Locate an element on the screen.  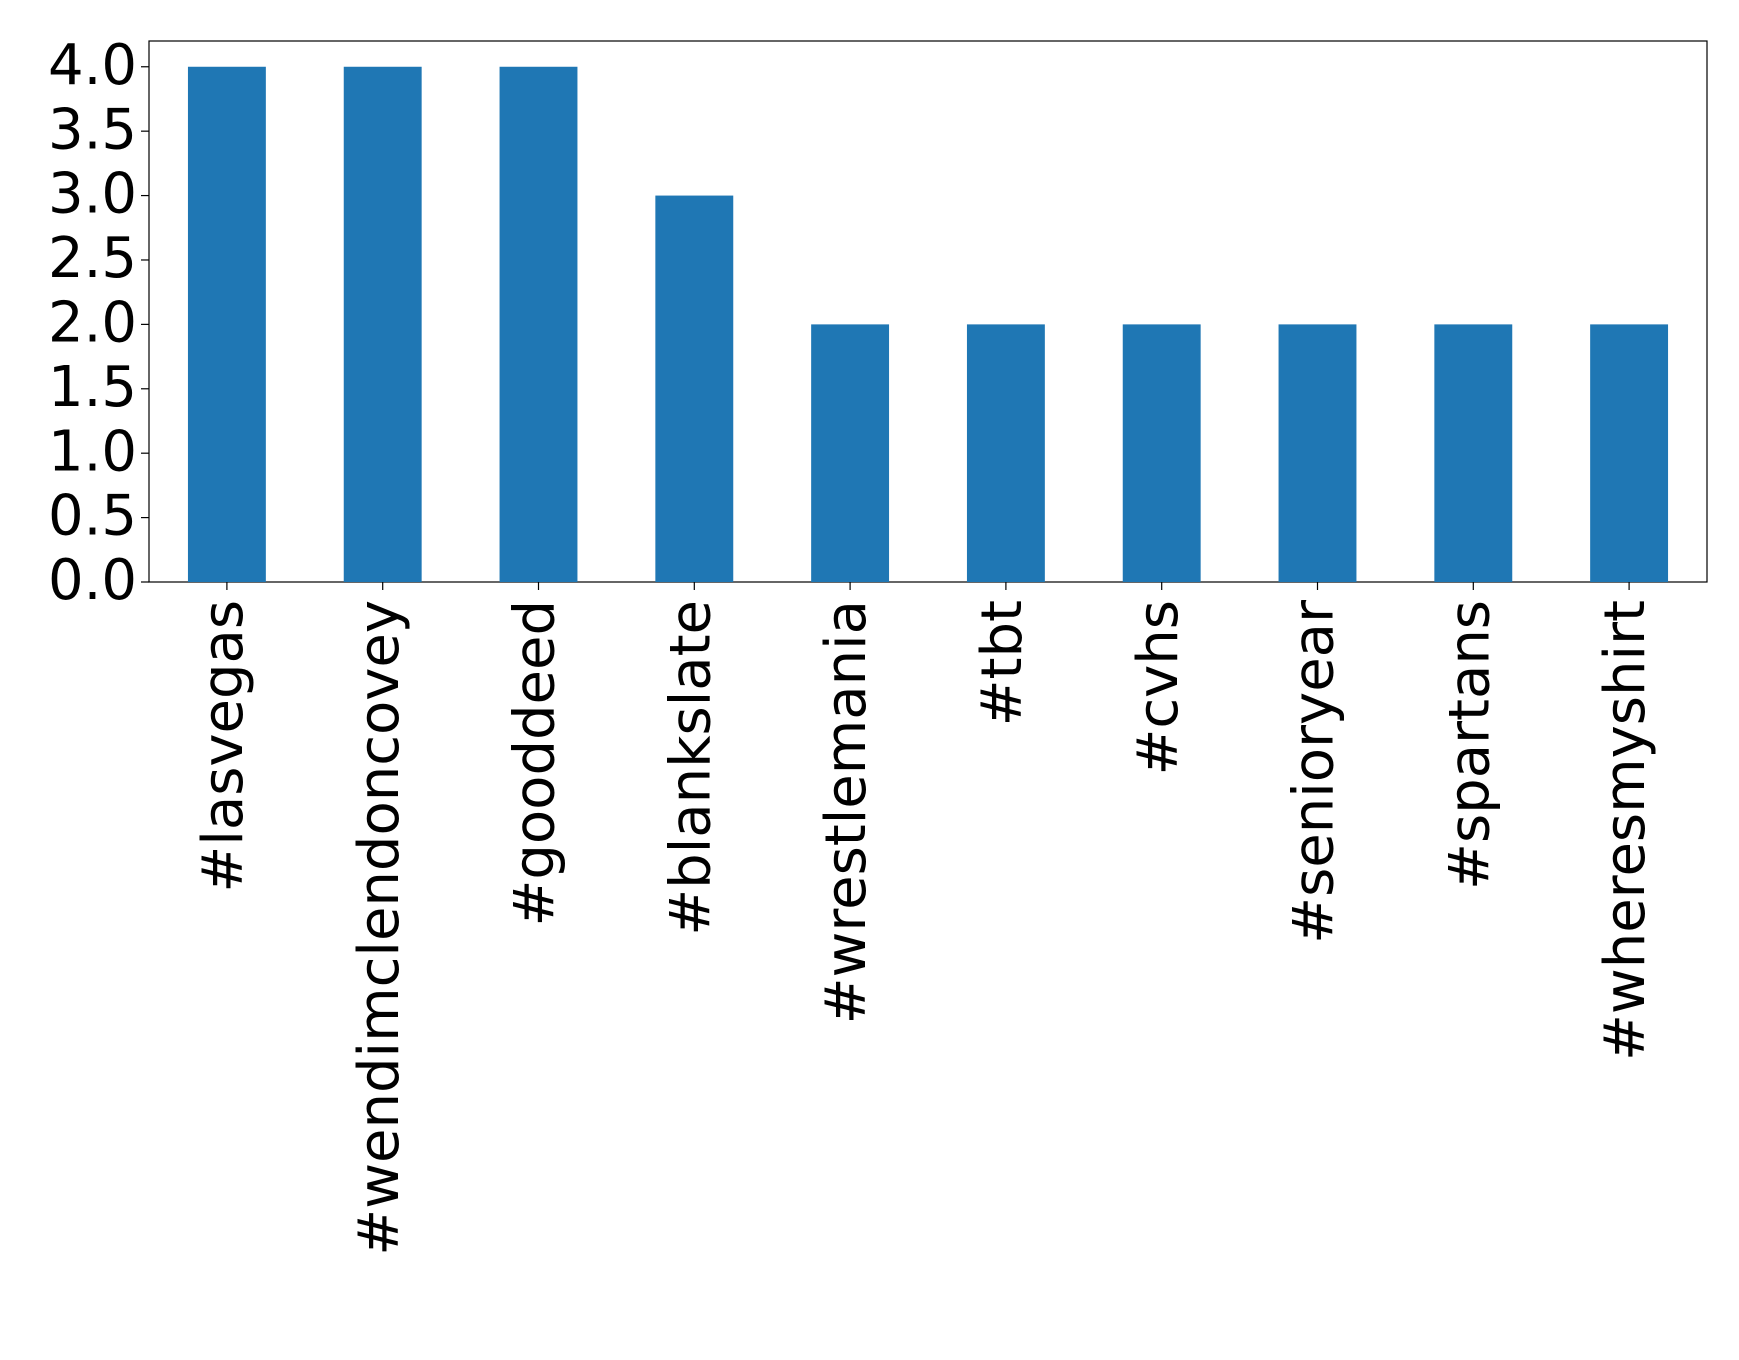
x-tick-label: #gooddeed is located at coordinates (535, 763).